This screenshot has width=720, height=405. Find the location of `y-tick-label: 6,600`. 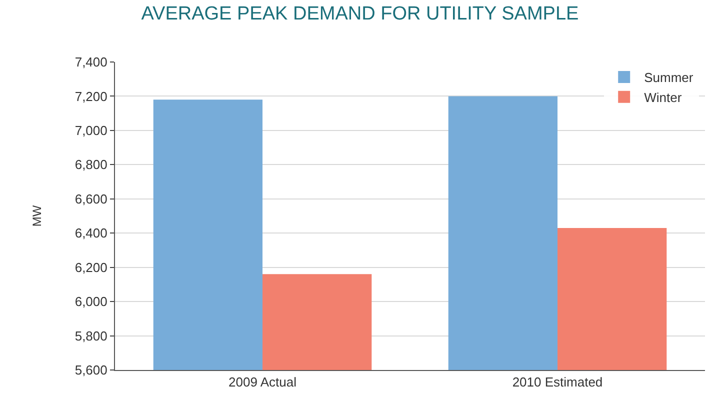

y-tick-label: 6,600 is located at coordinates (91, 198).